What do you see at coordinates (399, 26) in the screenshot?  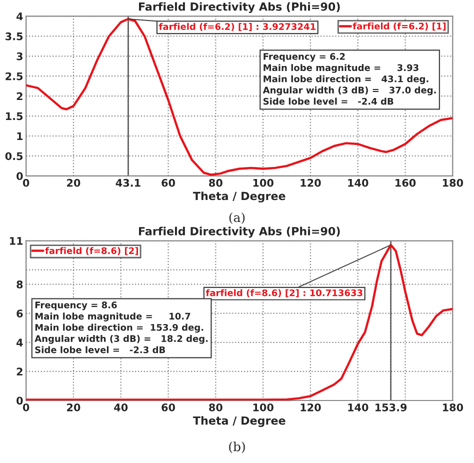 I see `legend-label: farfield (f=6.2) [1]` at bounding box center [399, 26].